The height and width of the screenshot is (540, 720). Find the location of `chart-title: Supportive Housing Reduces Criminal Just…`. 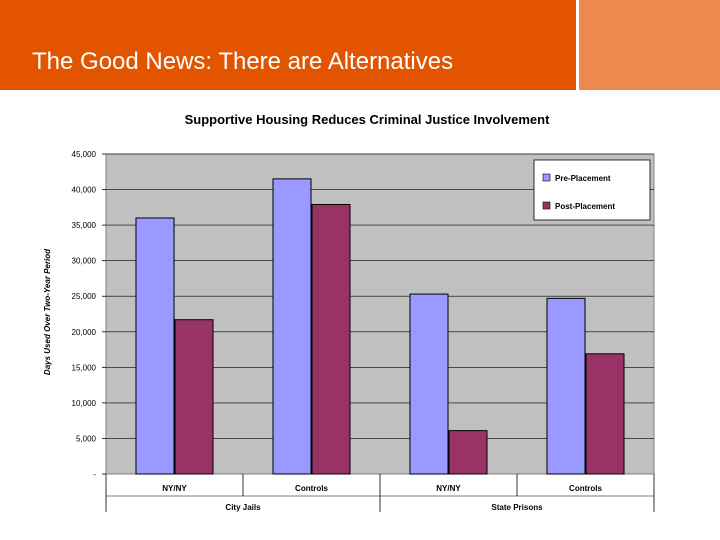

chart-title: Supportive Housing Reduces Criminal Just… is located at coordinates (367, 119).